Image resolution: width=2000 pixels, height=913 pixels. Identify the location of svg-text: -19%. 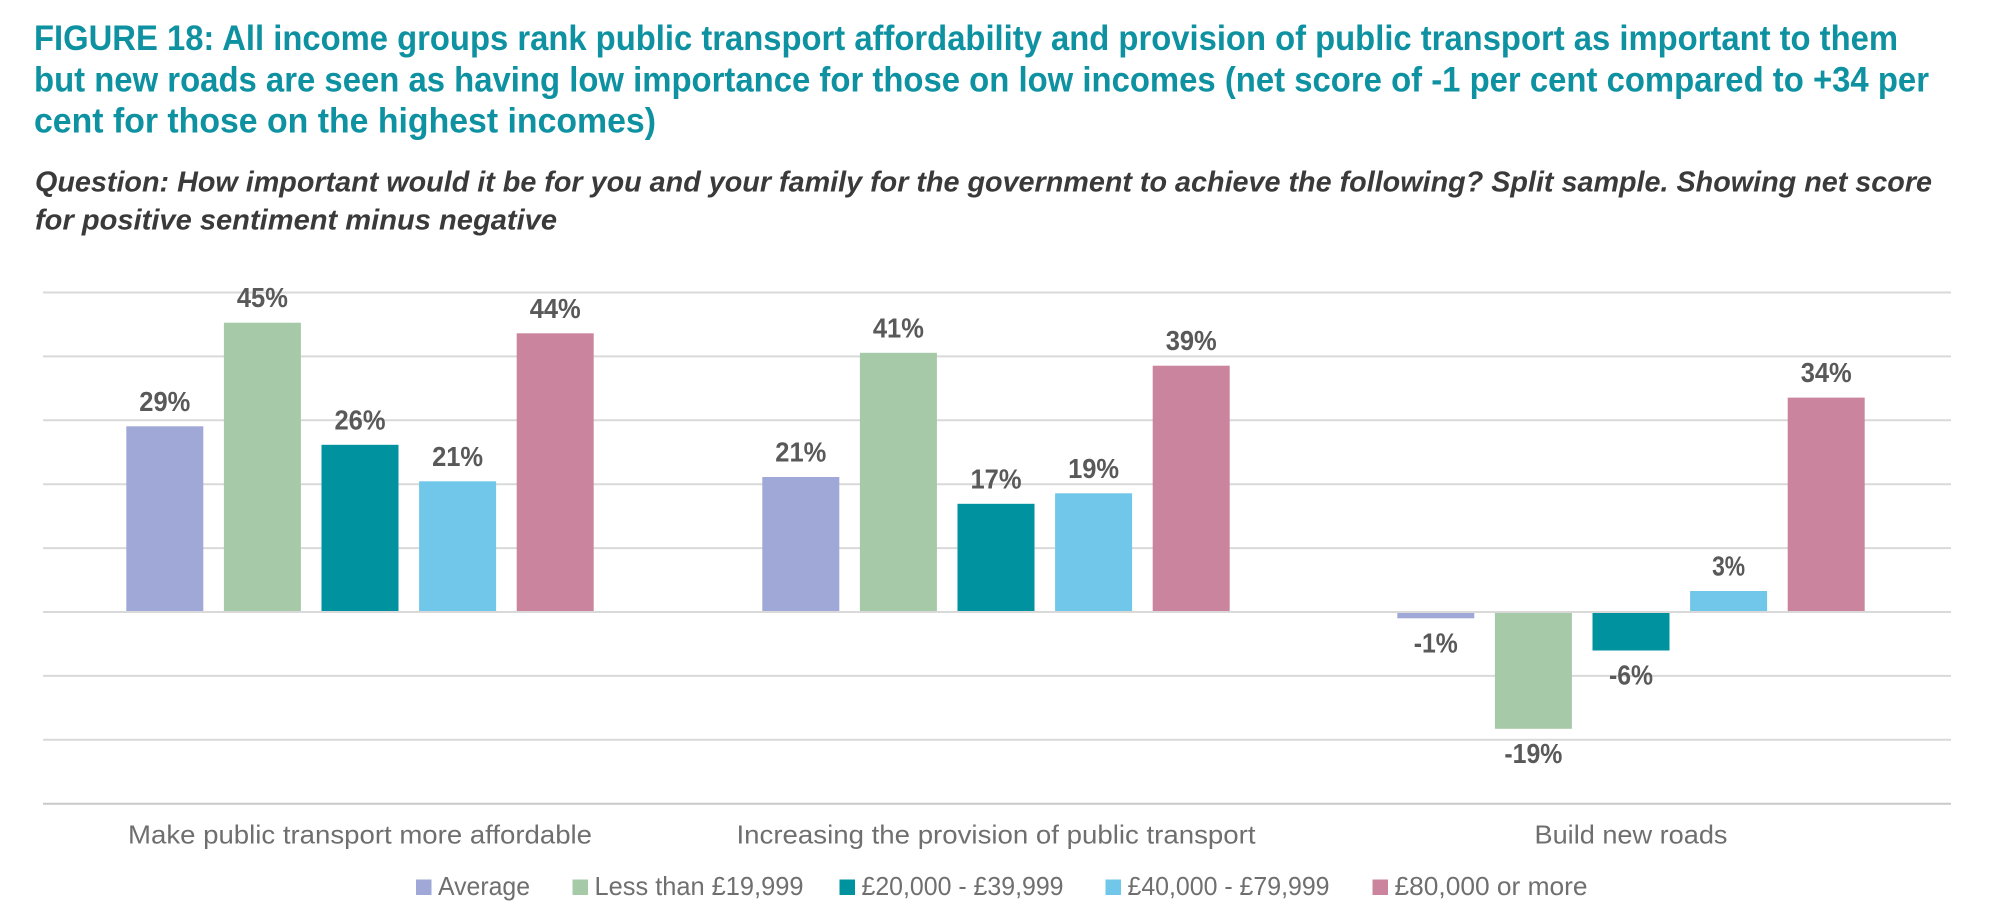
(1533, 753).